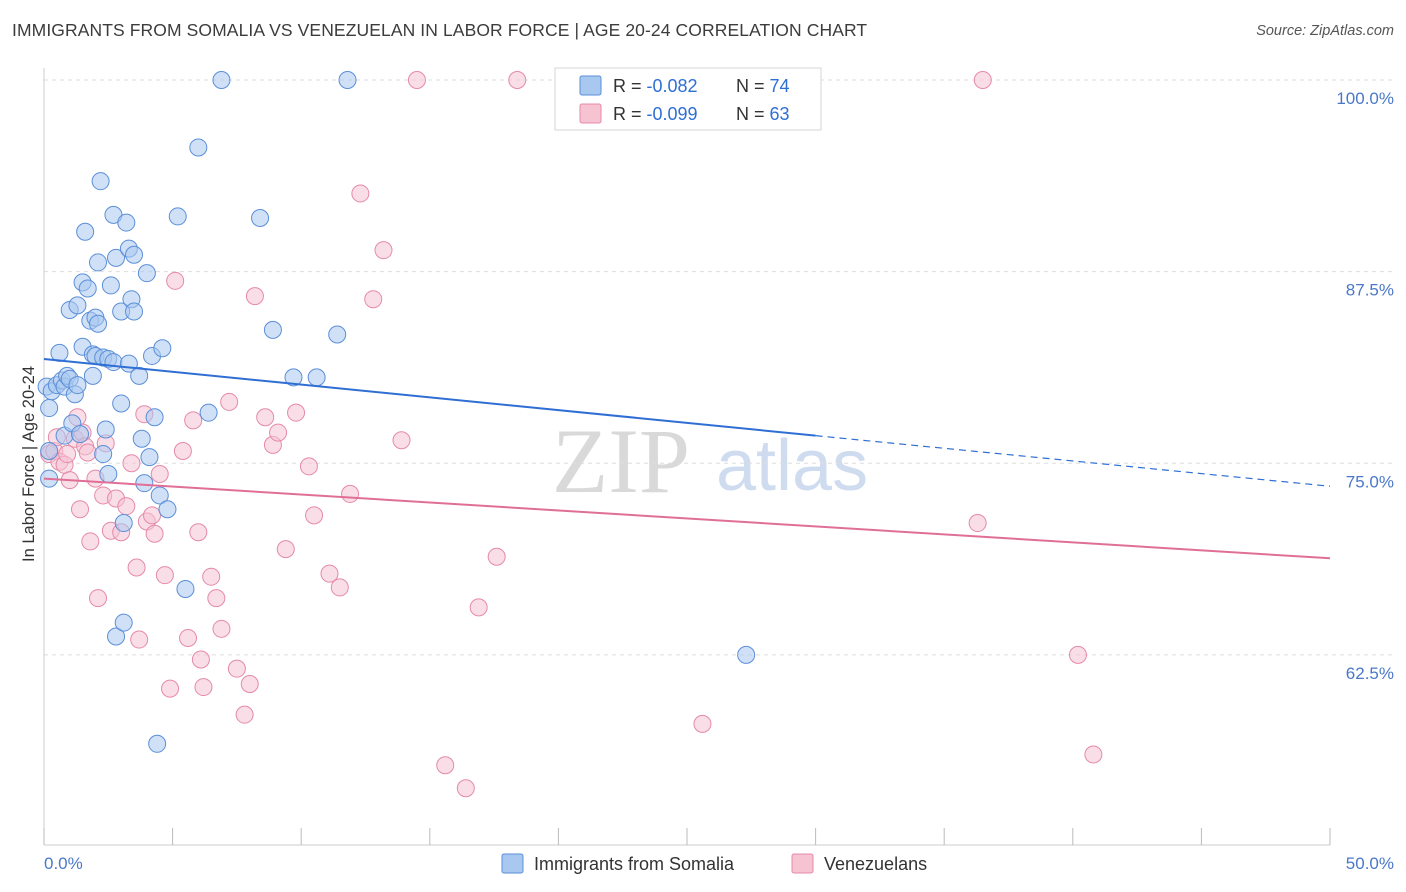  Describe the element at coordinates (1370, 863) in the screenshot. I see `x-tick-label-max: 50.0%` at that location.